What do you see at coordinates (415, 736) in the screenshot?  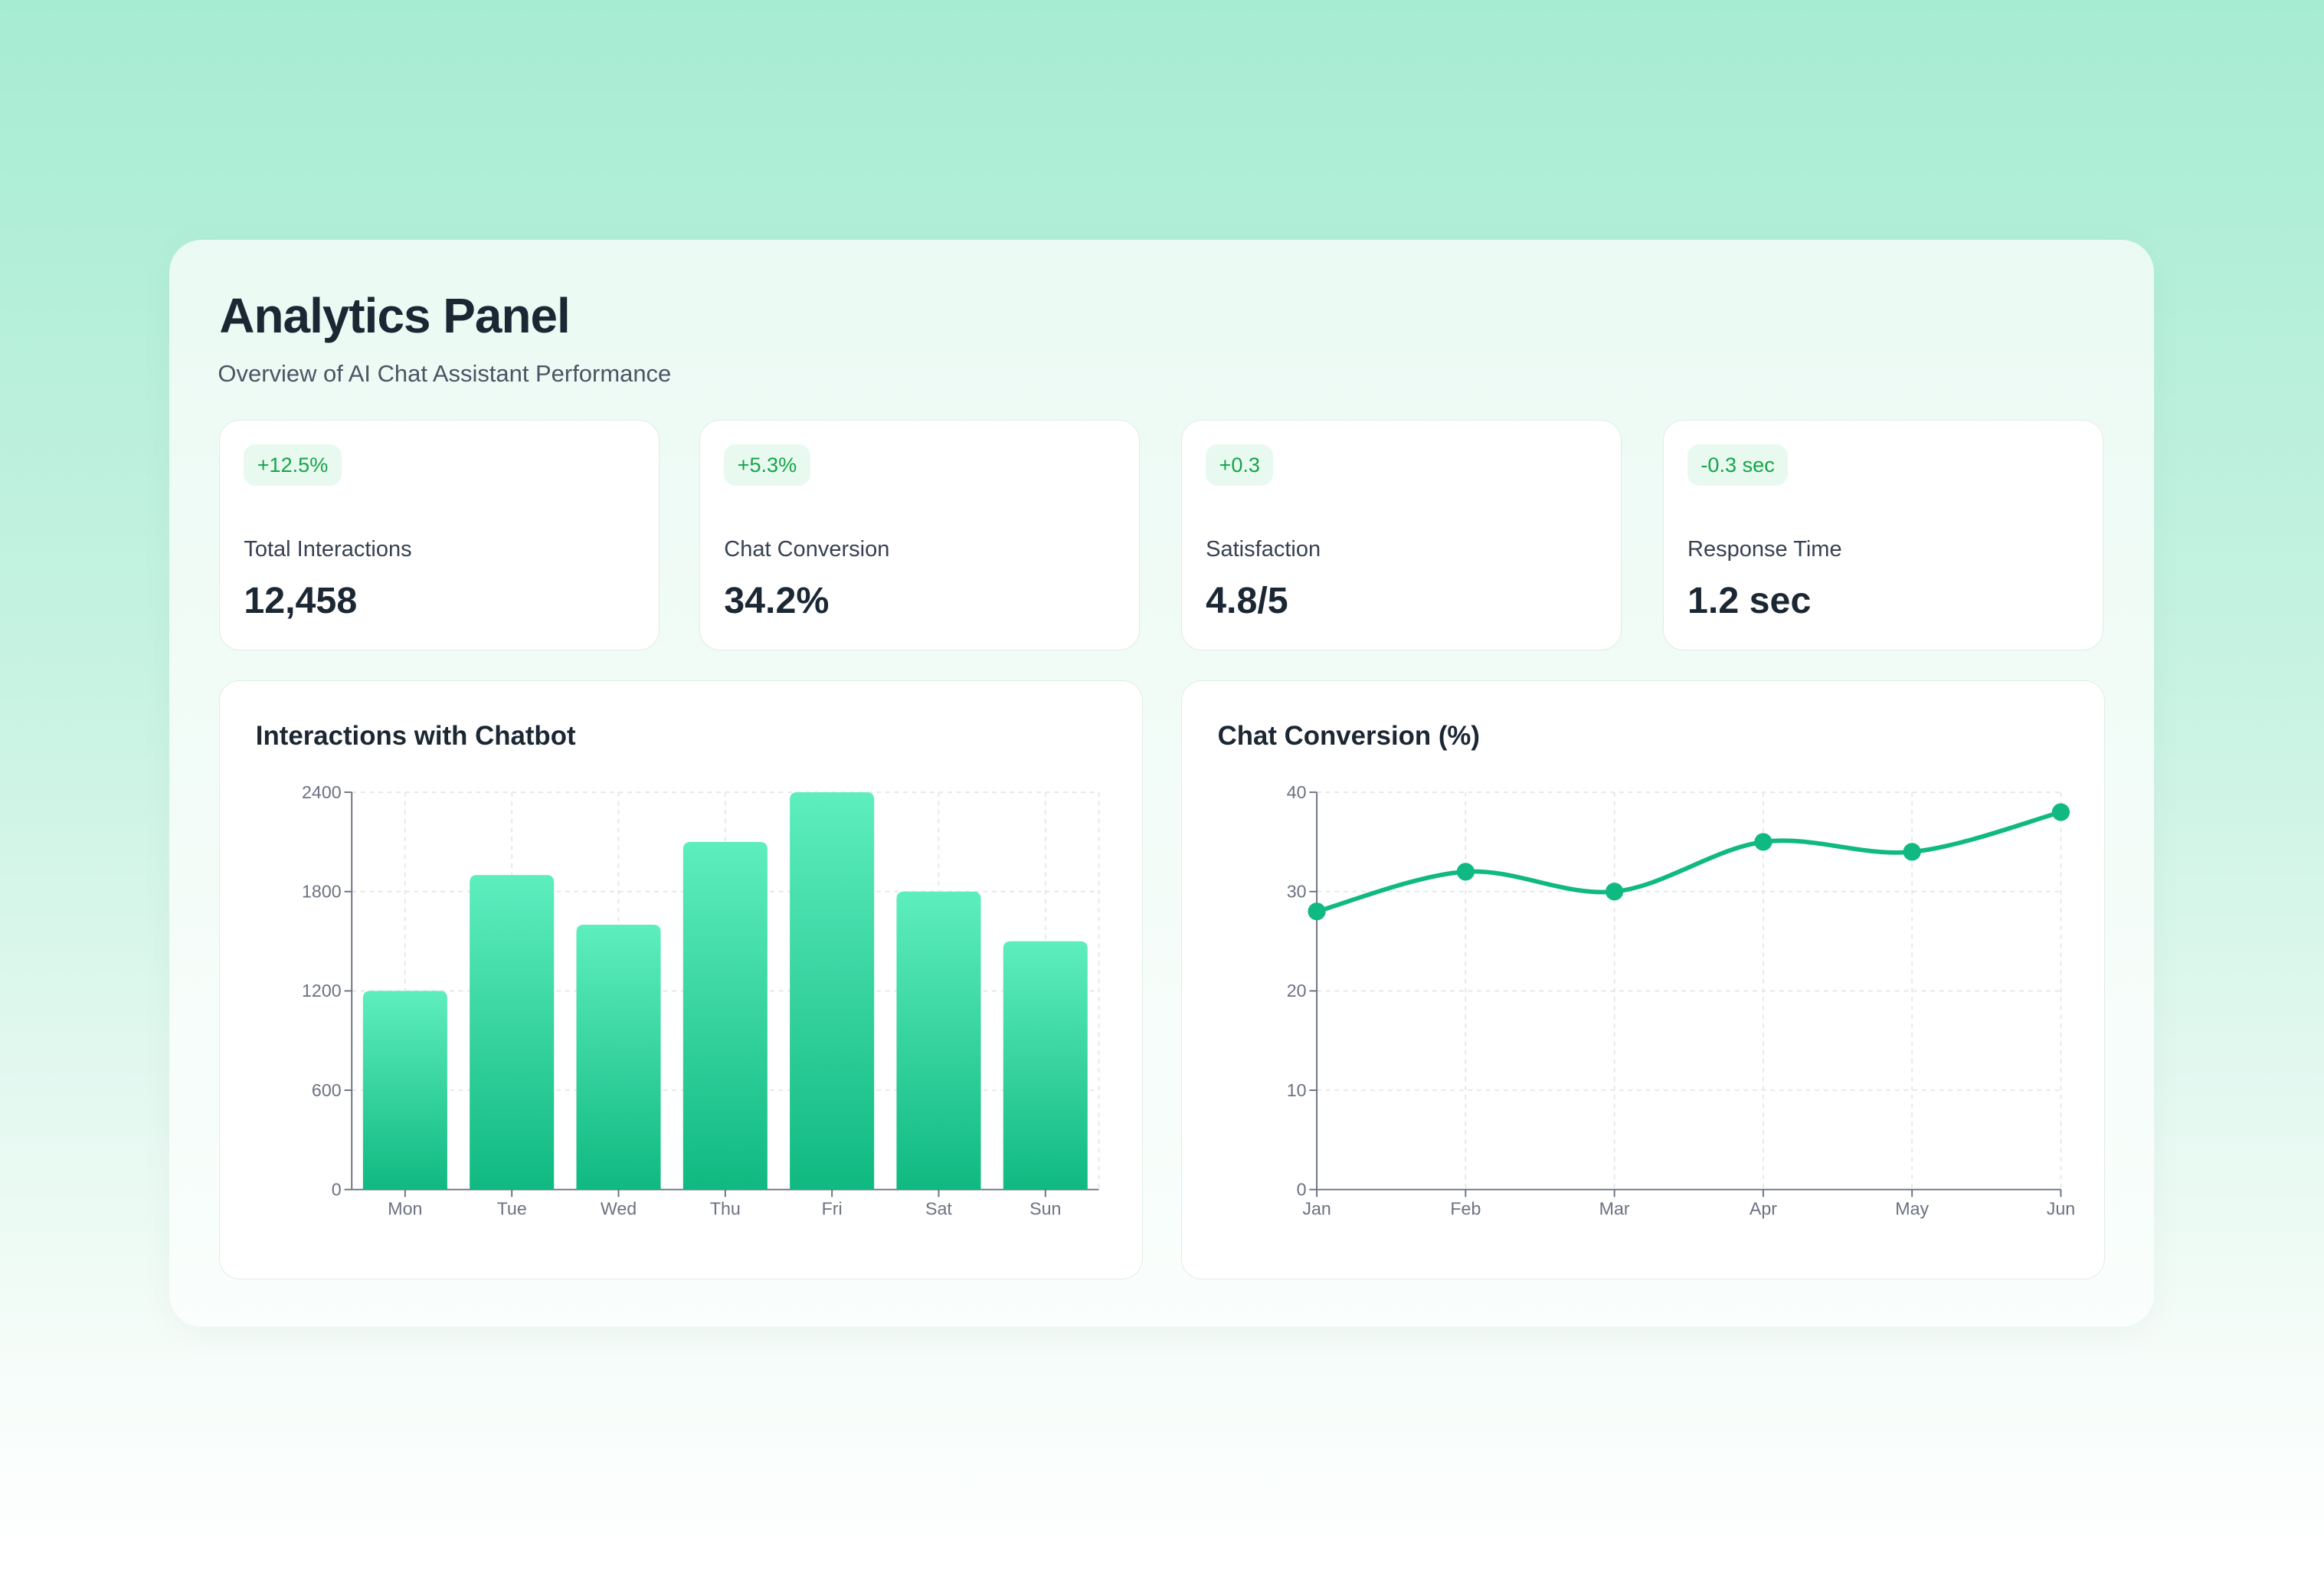 I see `chart-title: Interactions with Chatbot` at bounding box center [415, 736].